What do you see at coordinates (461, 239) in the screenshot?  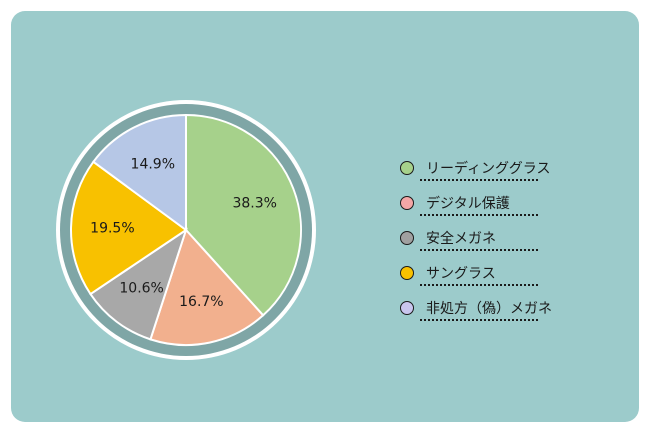 I see `legend-label: 安全メガネ` at bounding box center [461, 239].